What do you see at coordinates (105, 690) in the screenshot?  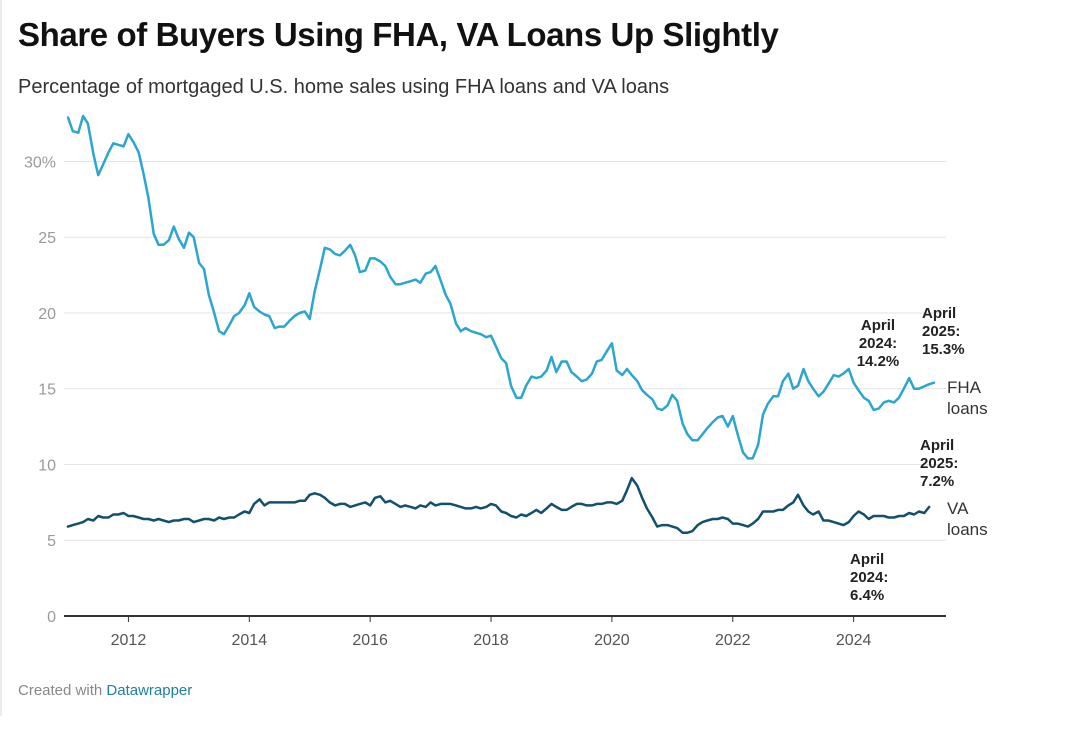 I see `footer-credit: Created with Datawrapper` at bounding box center [105, 690].